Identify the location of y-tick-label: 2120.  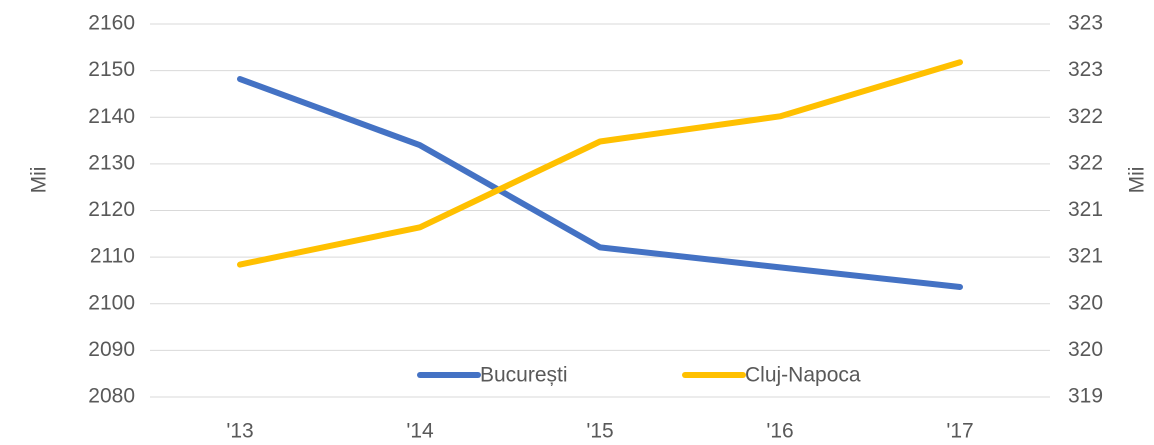
(111, 209).